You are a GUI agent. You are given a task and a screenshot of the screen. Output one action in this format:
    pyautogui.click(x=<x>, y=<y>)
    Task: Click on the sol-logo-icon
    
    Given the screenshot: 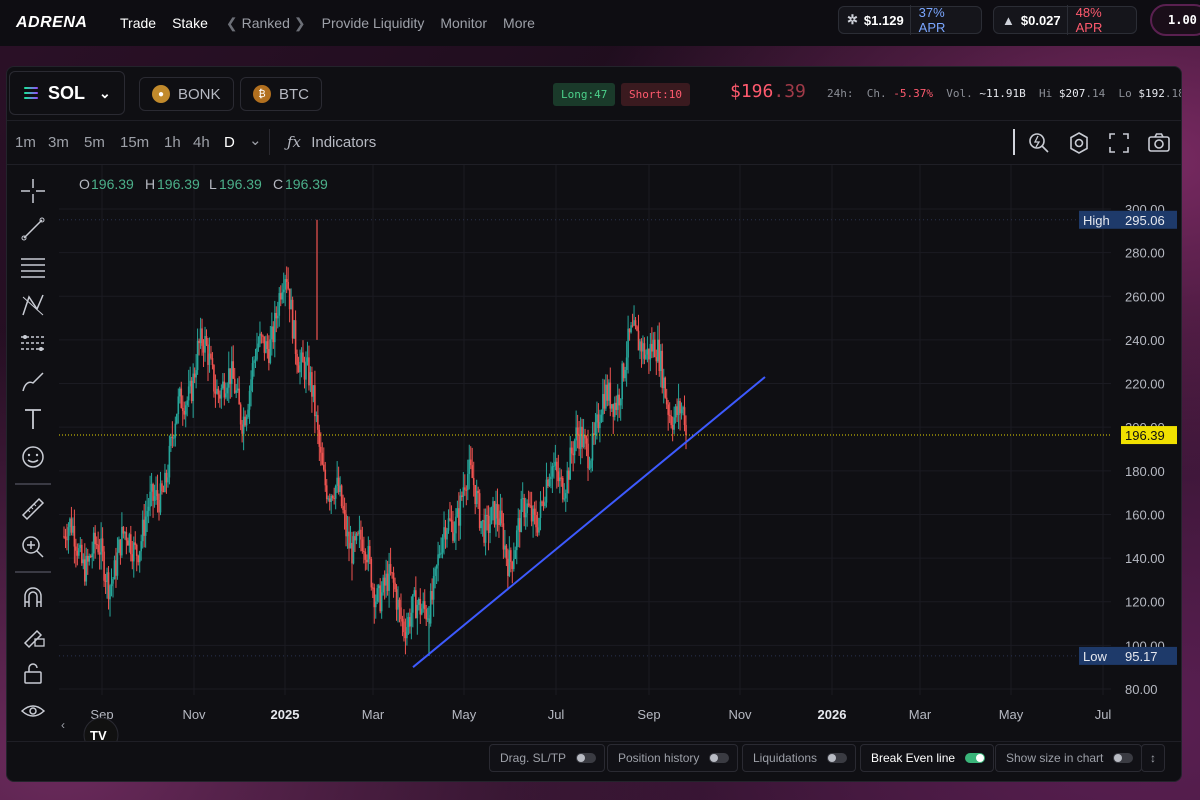 What is the action you would take?
    pyautogui.click(x=31, y=93)
    